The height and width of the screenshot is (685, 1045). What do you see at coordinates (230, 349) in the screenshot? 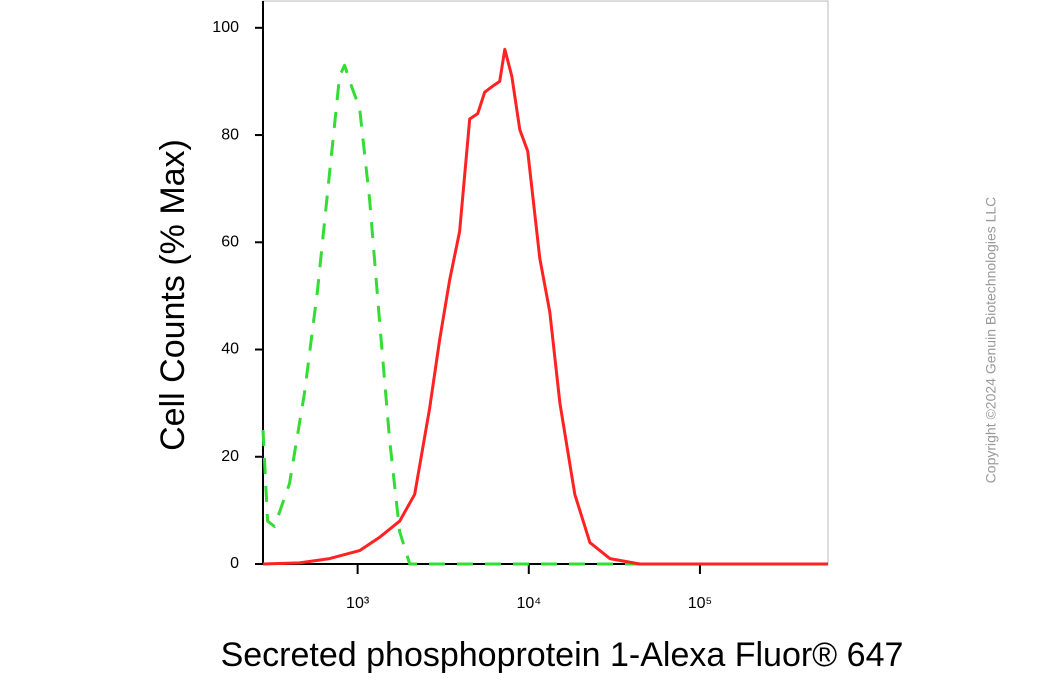
I see `y-tick-label: 40` at bounding box center [230, 349].